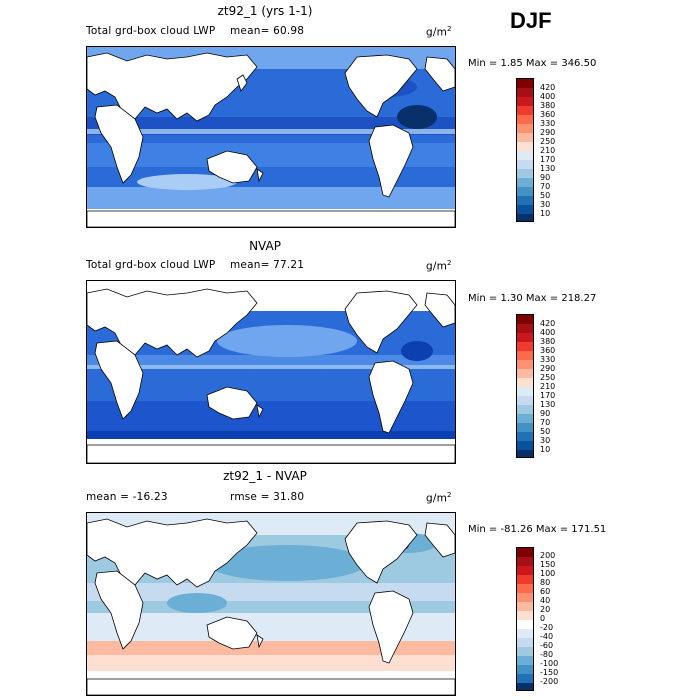  Describe the element at coordinates (545, 582) in the screenshot. I see `panel3-cb-label: 80` at that location.